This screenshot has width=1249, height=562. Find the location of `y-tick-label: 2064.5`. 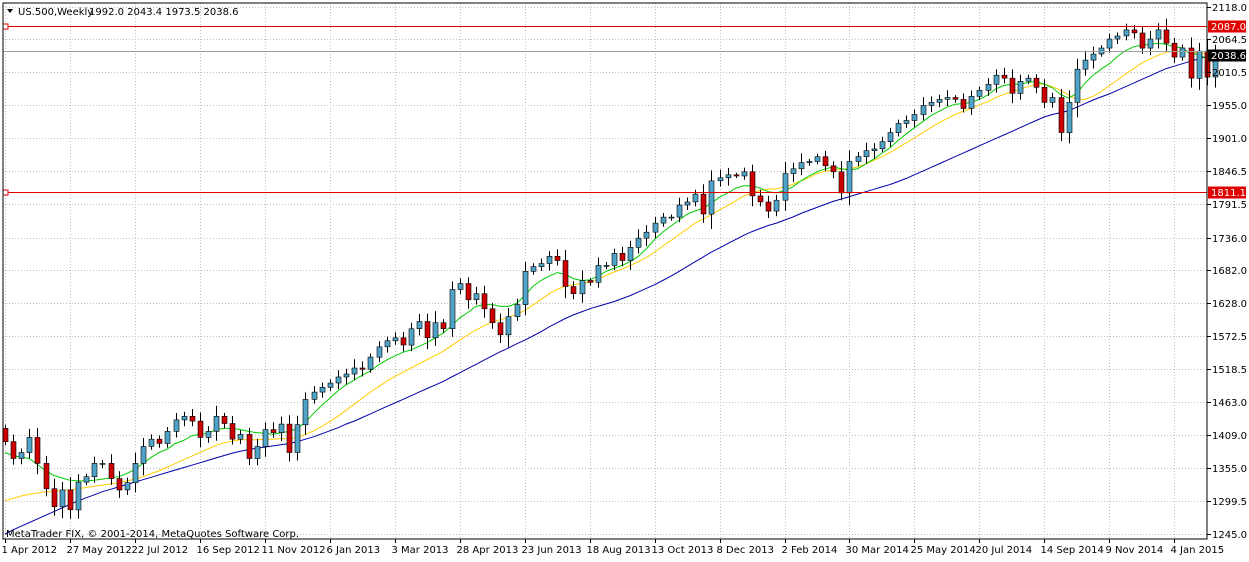

y-tick-label: 2064.5 is located at coordinates (1229, 40).